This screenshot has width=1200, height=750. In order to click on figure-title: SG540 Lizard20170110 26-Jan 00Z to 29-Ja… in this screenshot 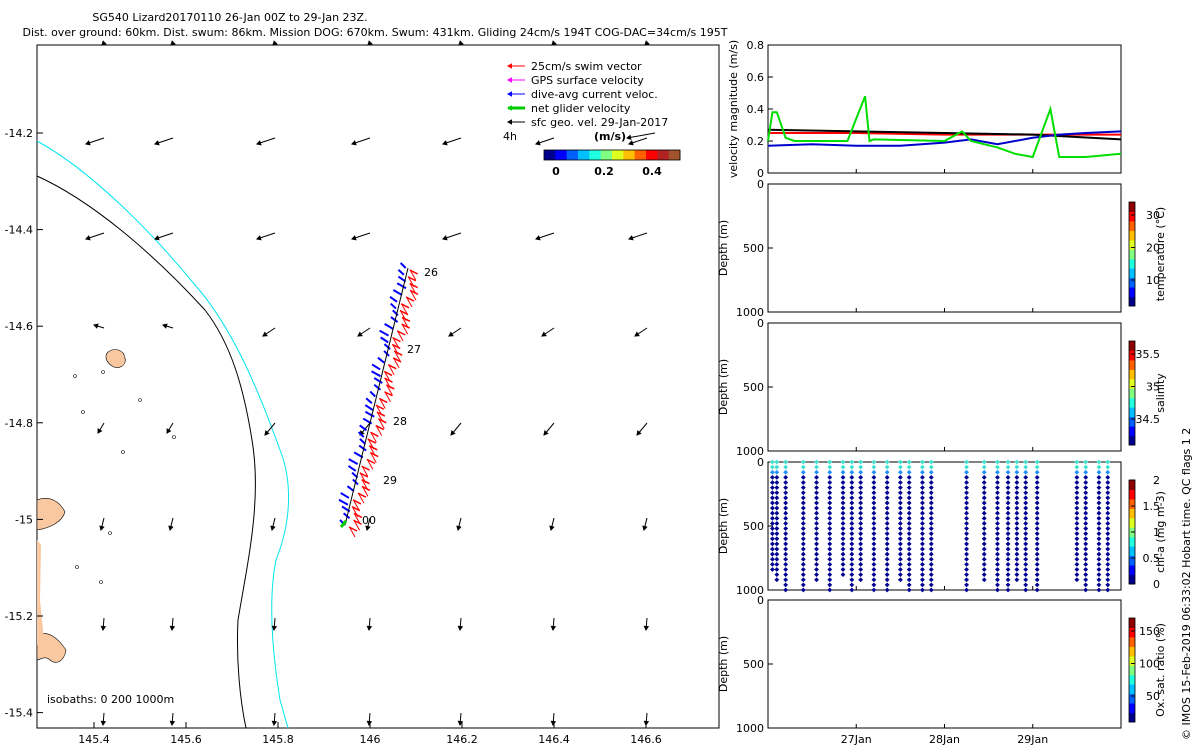, I will do `click(229, 17)`.